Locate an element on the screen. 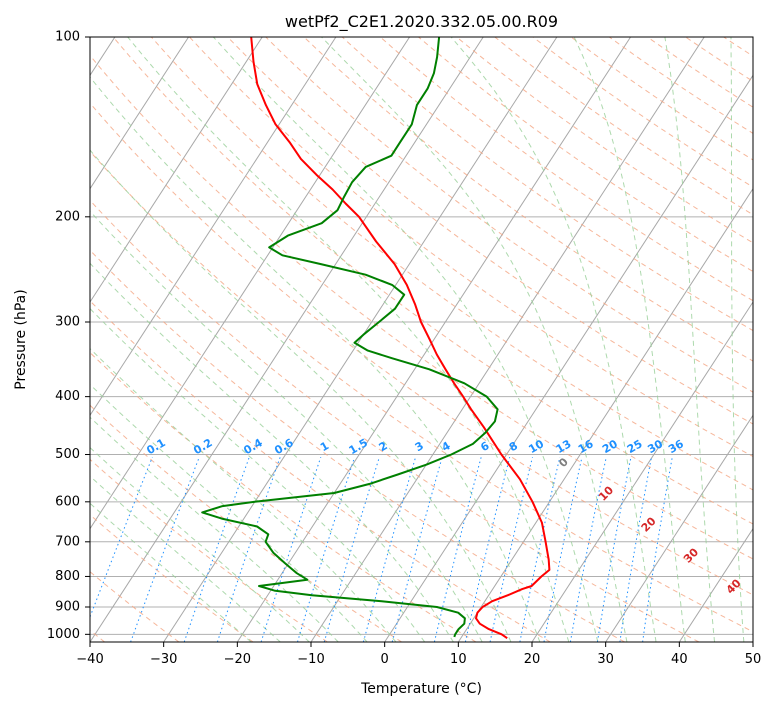  y-tick-label: 300 is located at coordinates (67, 321).